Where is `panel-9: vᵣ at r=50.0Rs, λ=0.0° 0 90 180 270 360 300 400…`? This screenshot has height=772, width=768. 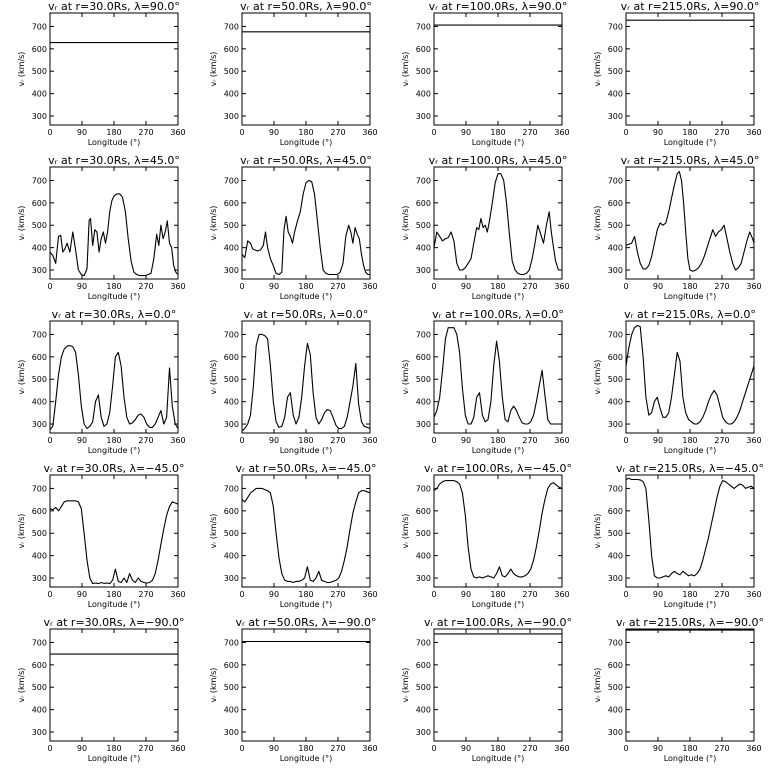 panel-9: vᵣ at r=50.0Rs, λ=0.0° 0 90 180 270 360 300 400… is located at coordinates (293, 381).